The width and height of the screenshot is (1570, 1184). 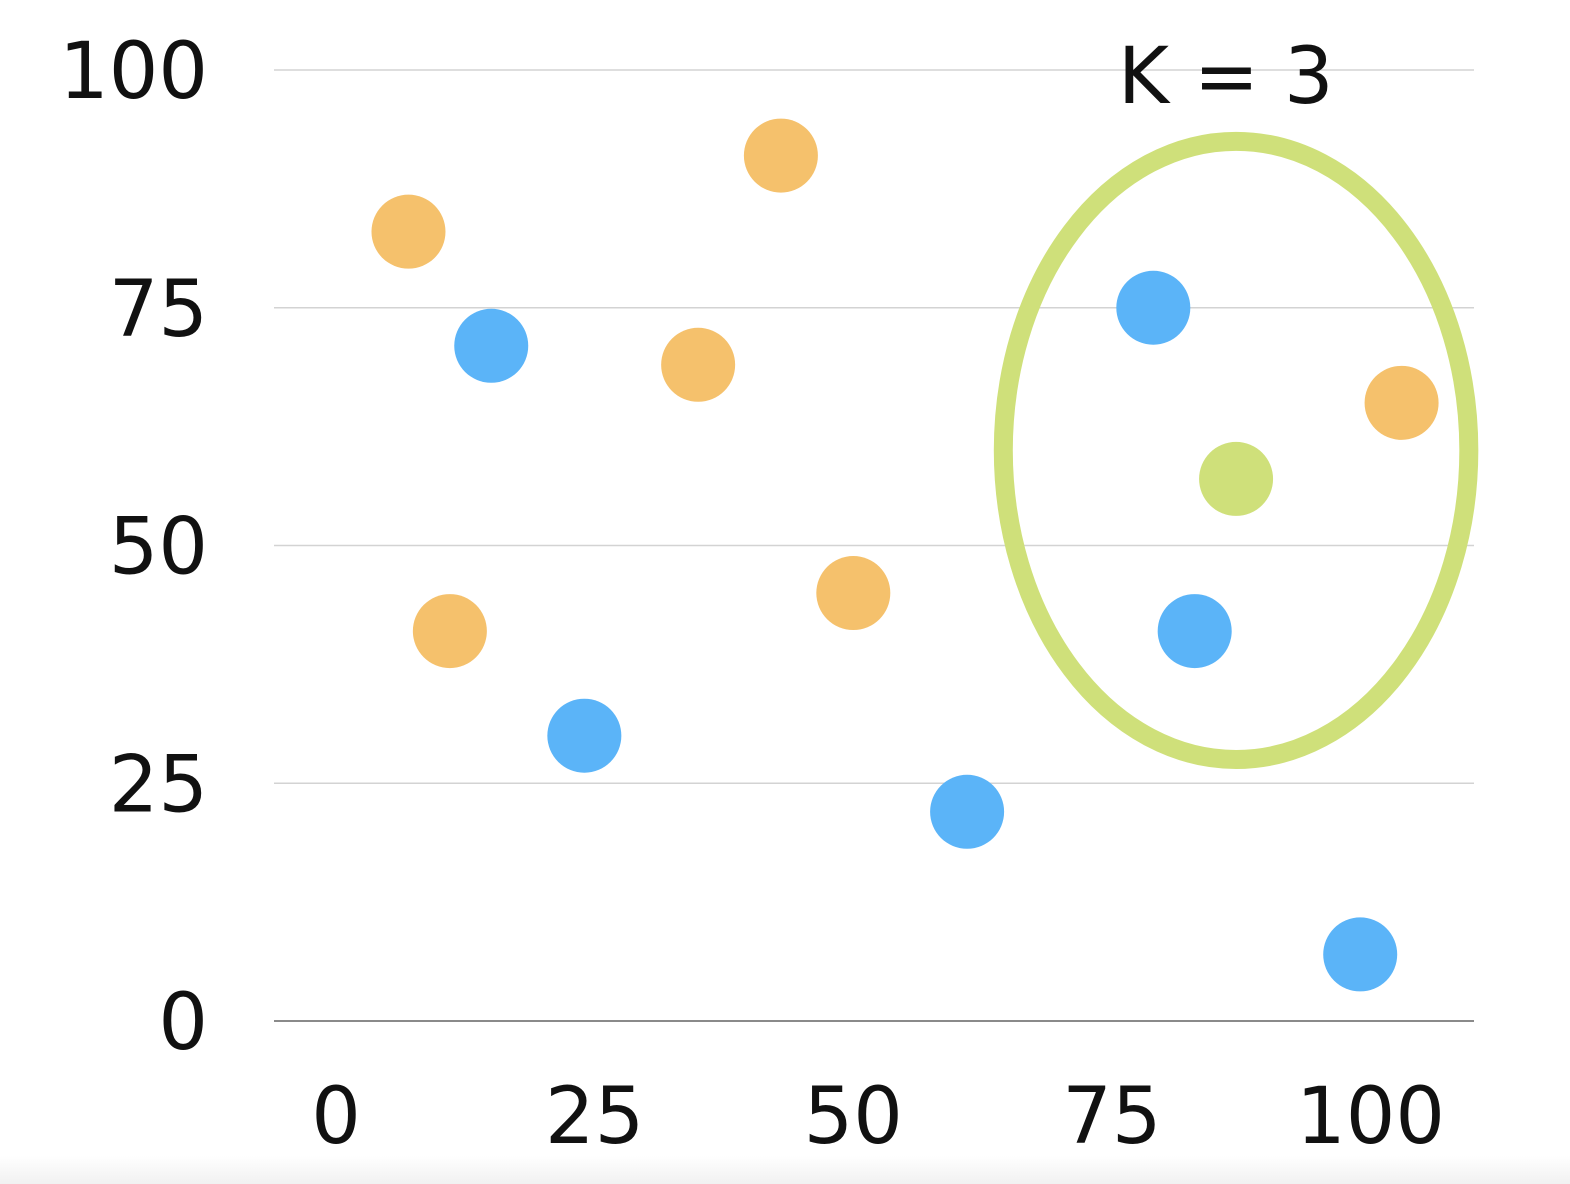 I want to click on y-tick-labels: 0 25 50 75 100, so click(x=133, y=547).